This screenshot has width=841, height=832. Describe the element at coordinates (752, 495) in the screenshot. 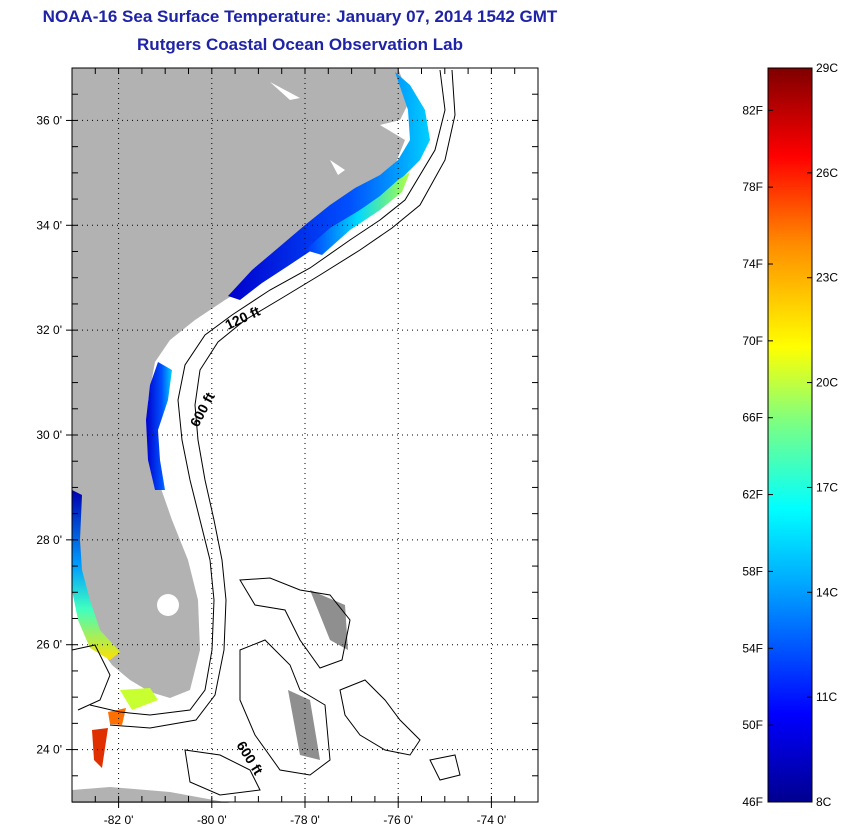

I see `colorbar-f-label: 62F` at that location.